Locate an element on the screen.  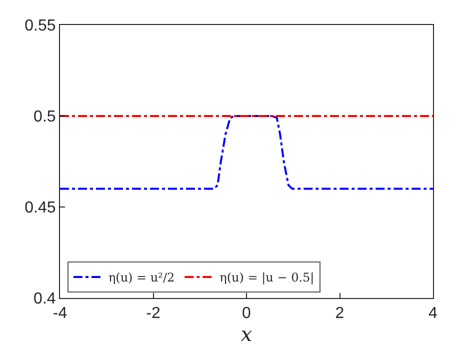
x-tick-label: 4 is located at coordinates (433, 313).